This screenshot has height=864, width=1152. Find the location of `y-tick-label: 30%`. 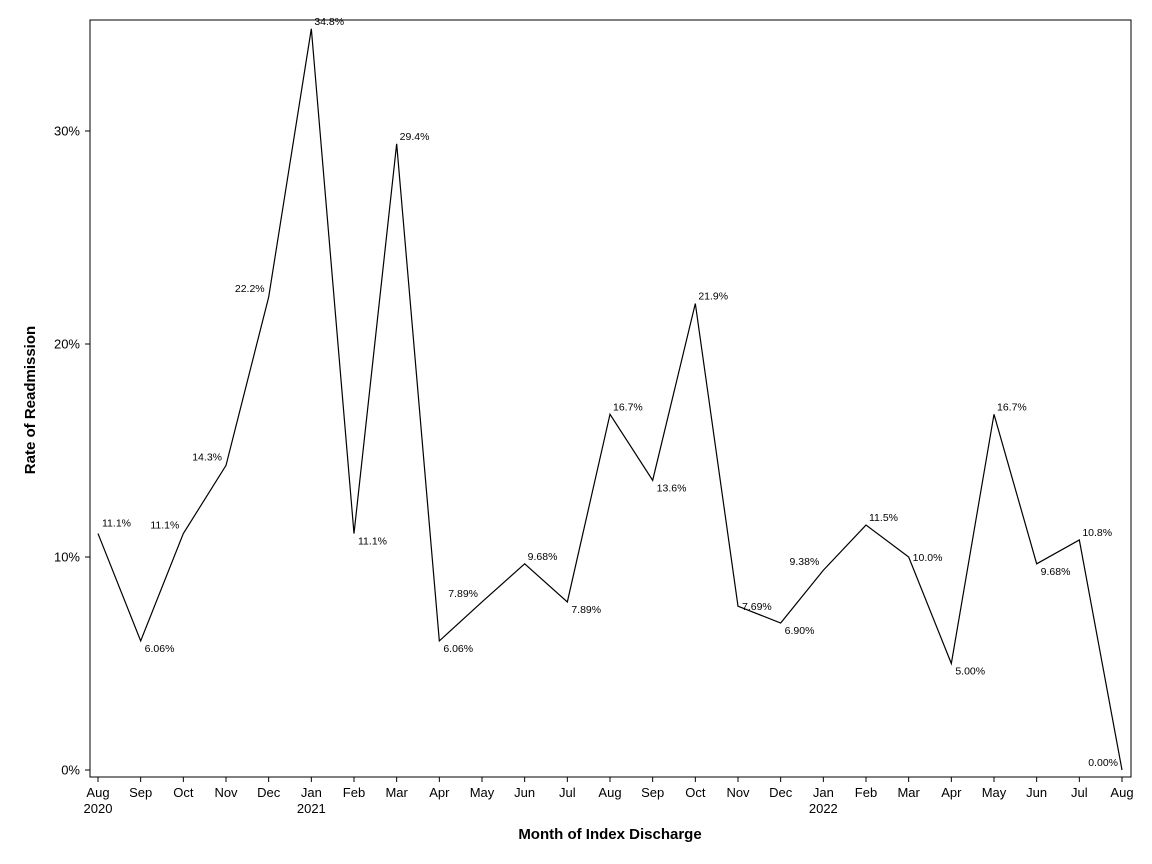

y-tick-label: 30% is located at coordinates (67, 131).